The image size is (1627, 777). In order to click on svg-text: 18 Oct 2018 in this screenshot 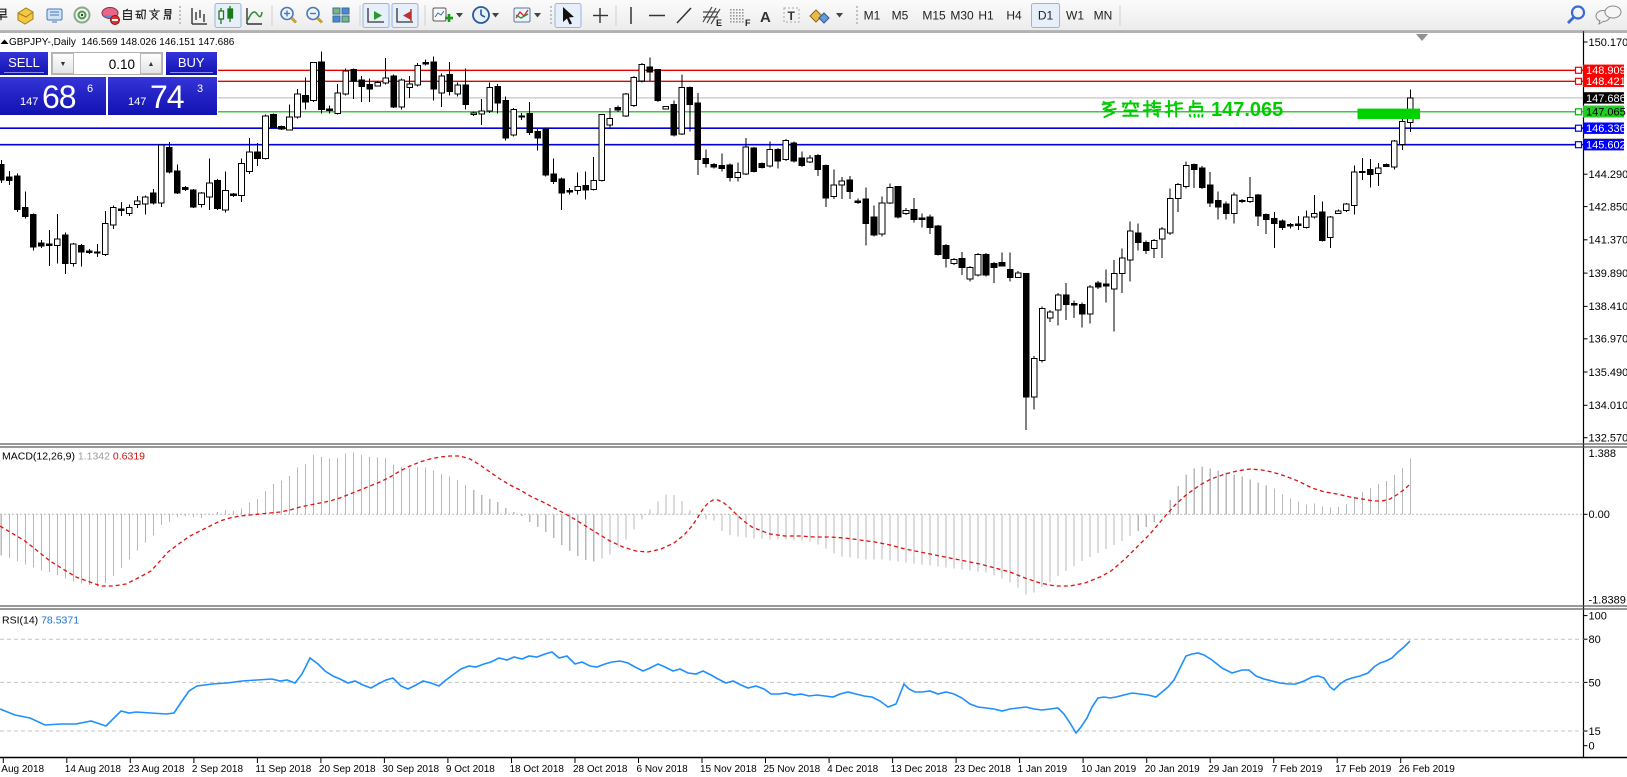, I will do `click(537, 769)`.